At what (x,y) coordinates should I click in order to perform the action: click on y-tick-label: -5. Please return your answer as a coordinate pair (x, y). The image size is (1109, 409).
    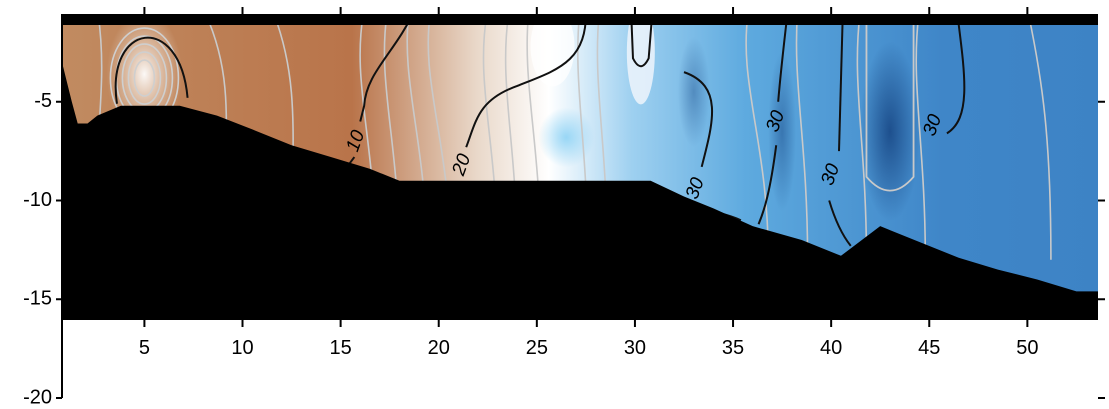
    Looking at the image, I should click on (43, 101).